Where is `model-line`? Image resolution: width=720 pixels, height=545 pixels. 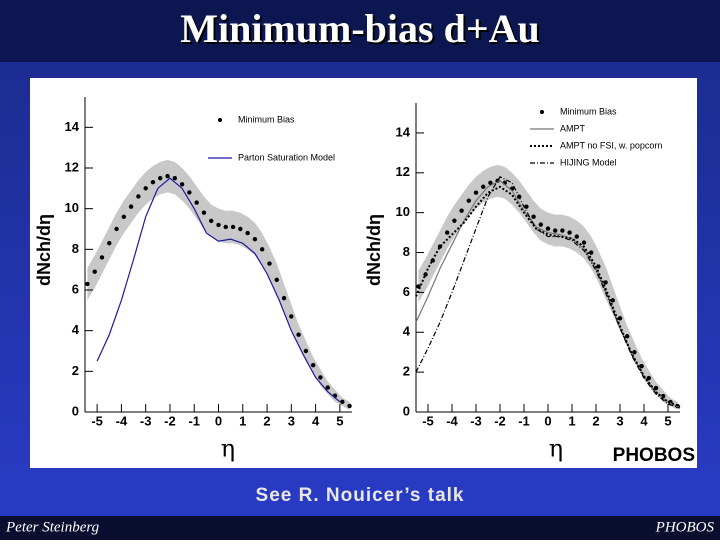 model-line is located at coordinates (218, 290).